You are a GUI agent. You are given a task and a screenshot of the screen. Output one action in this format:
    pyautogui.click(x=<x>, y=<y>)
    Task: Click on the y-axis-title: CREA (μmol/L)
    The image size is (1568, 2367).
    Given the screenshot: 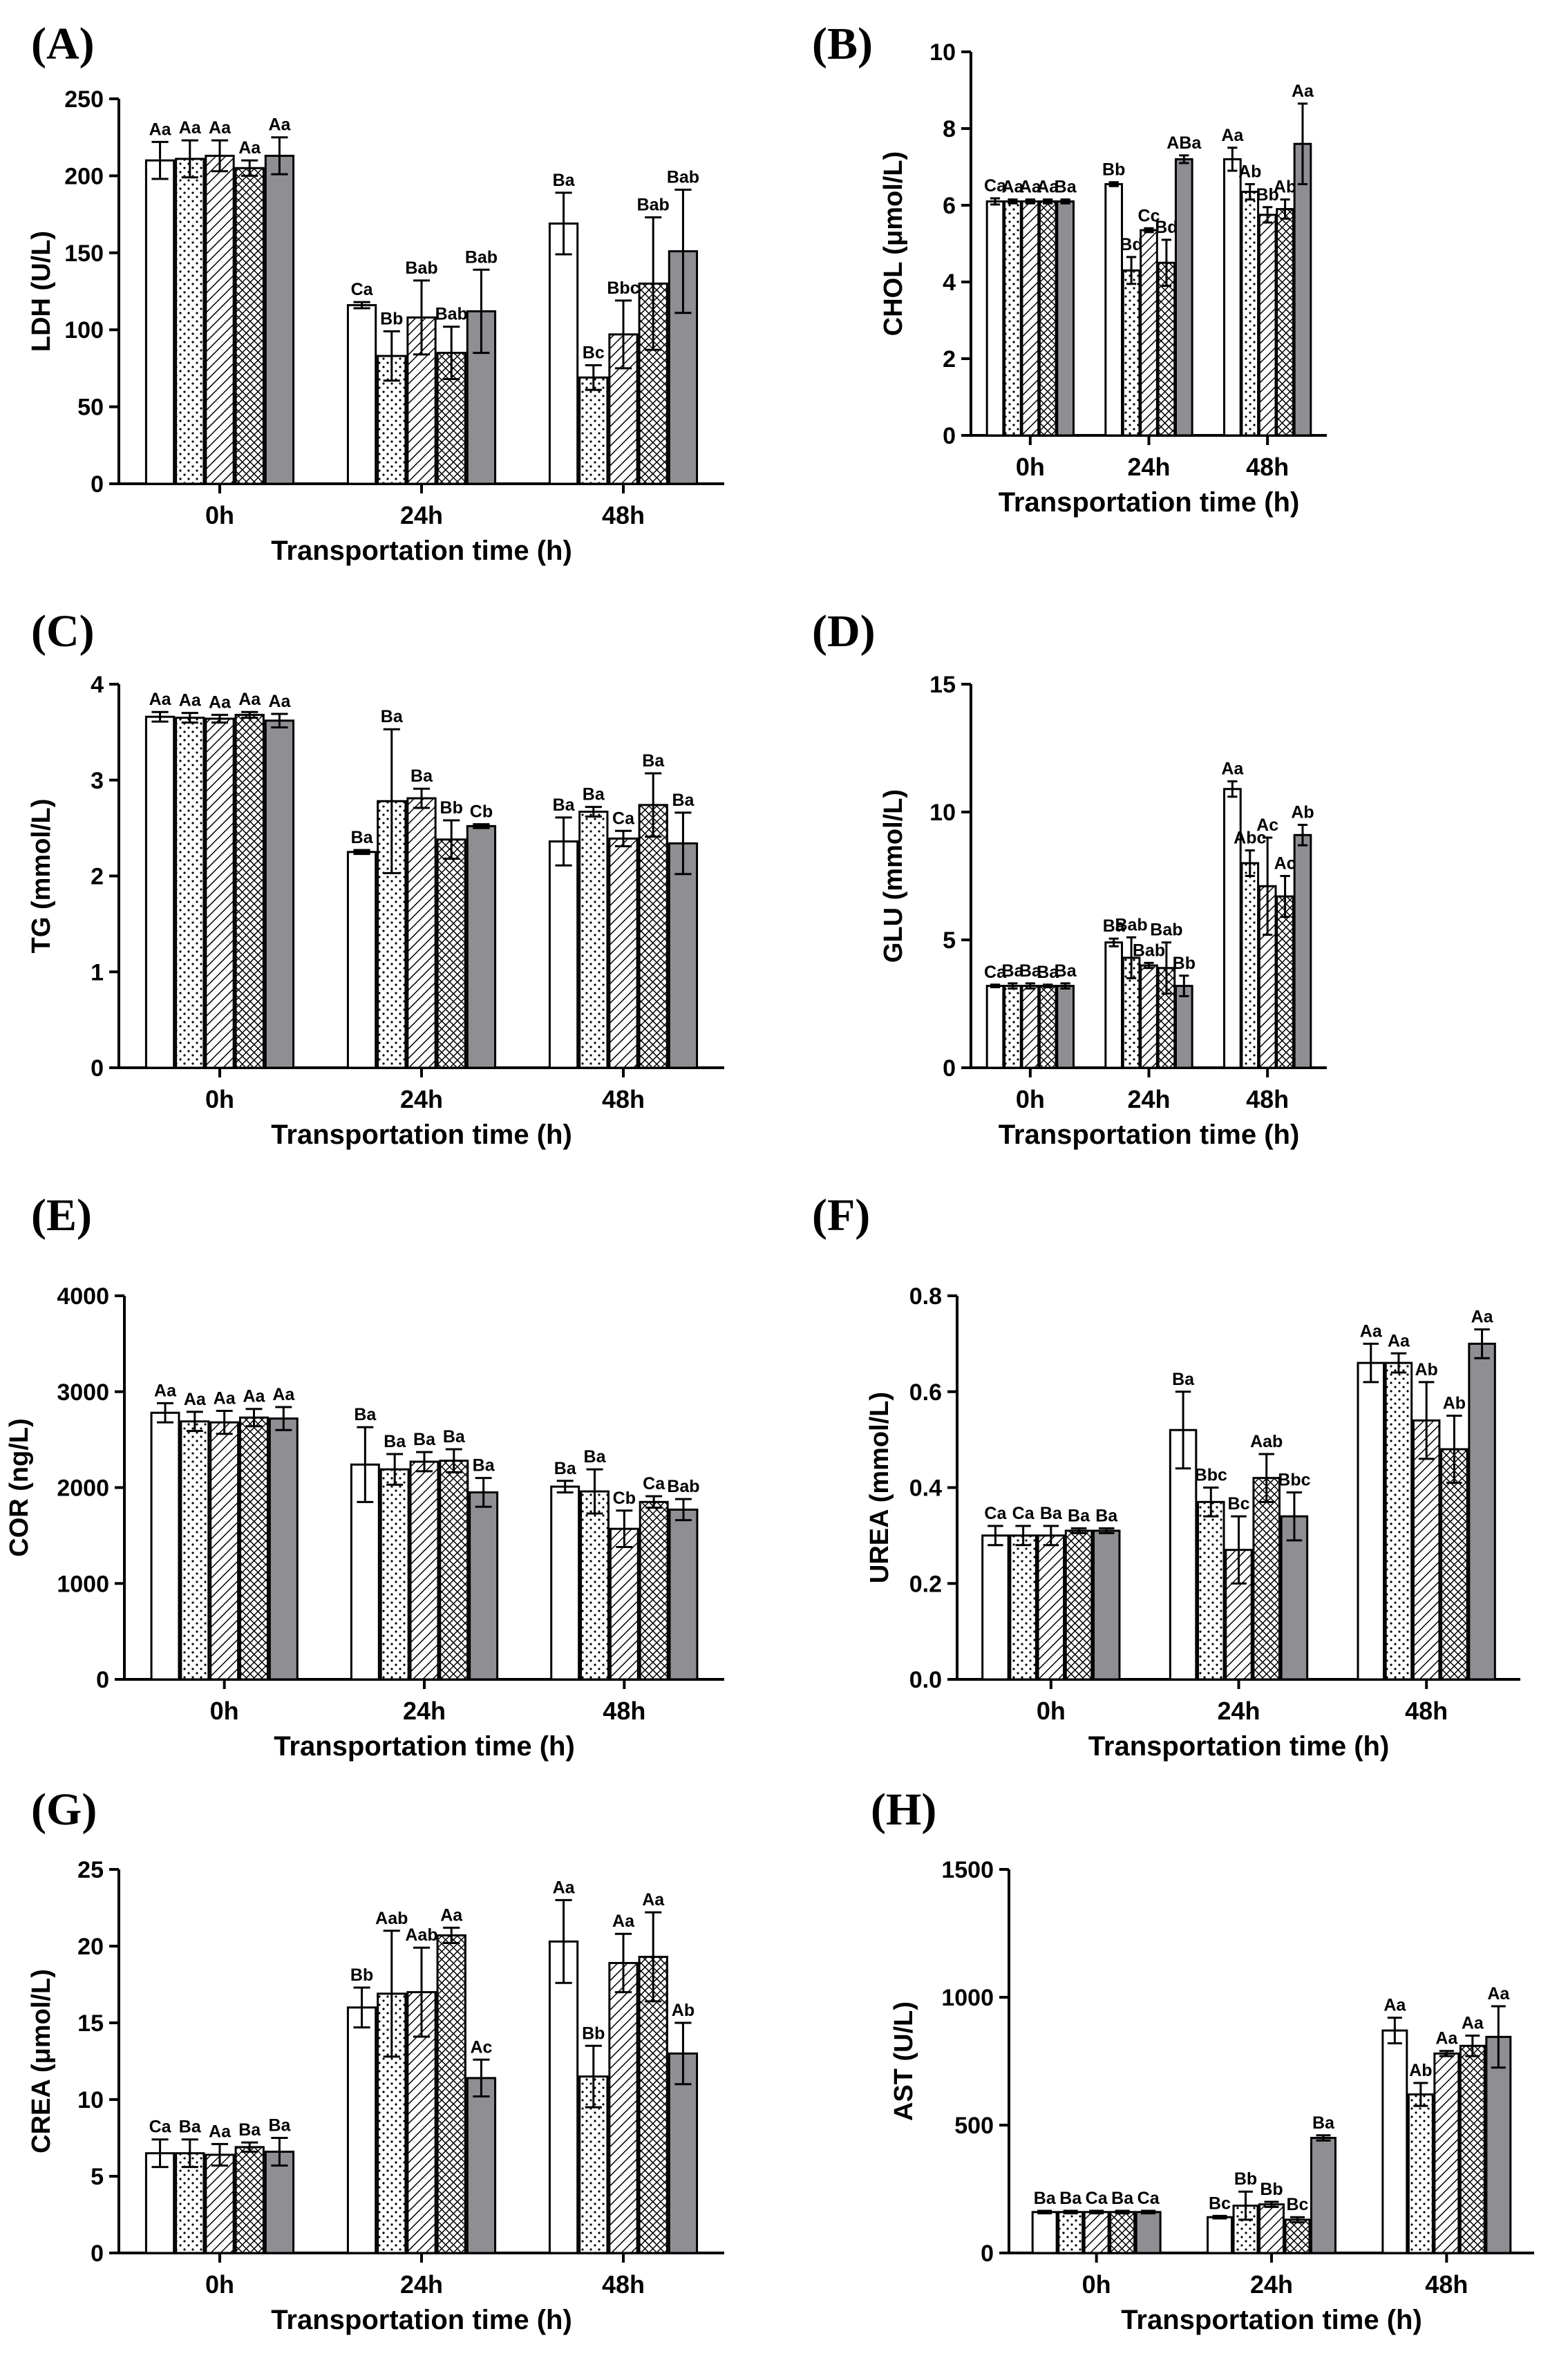 What is the action you would take?
    pyautogui.click(x=41, y=2061)
    